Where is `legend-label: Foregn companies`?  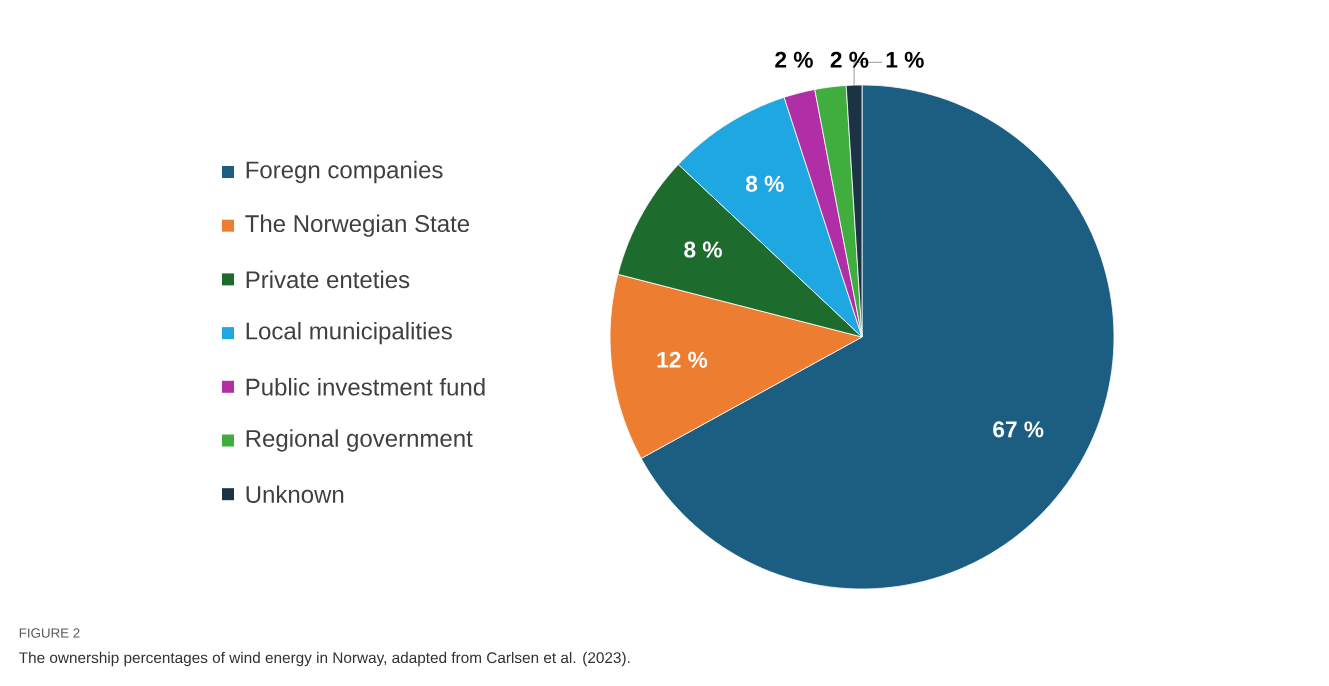
legend-label: Foregn companies is located at coordinates (344, 172).